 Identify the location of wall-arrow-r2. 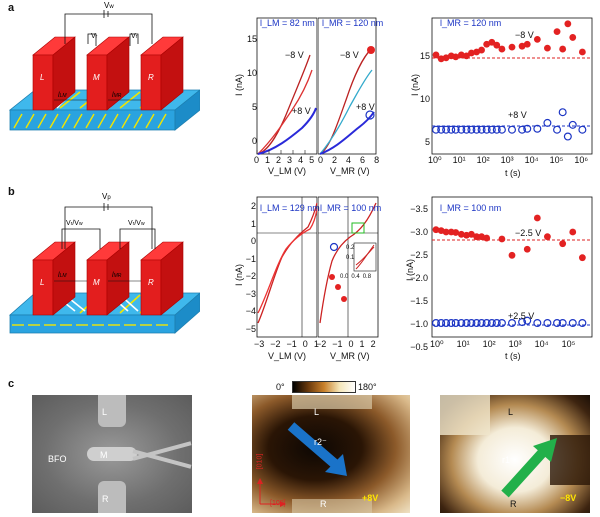
(317, 449).